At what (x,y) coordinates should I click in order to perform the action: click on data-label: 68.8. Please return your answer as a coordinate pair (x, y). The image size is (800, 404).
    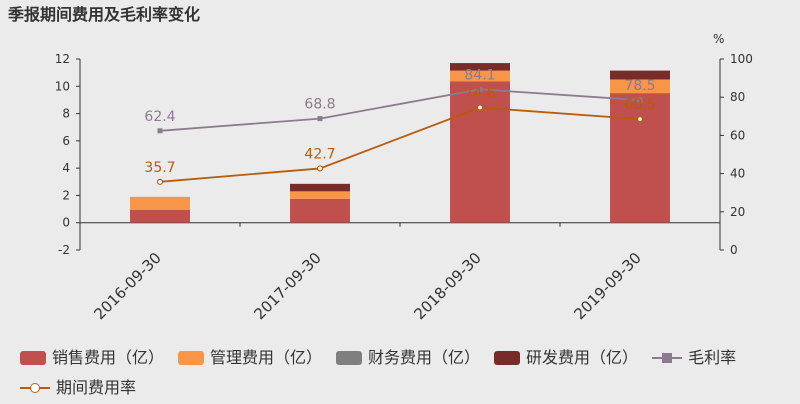
    Looking at the image, I should click on (319, 105).